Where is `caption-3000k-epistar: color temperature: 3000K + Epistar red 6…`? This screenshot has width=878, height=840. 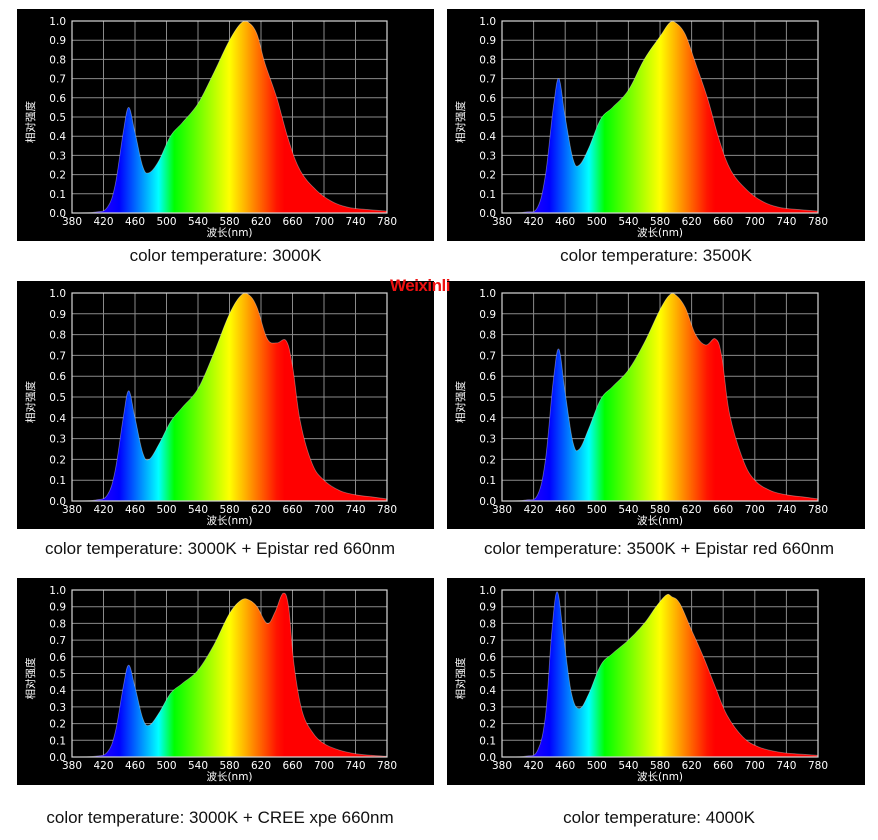
caption-3000k-epistar: color temperature: 3000K + Epistar red 6… is located at coordinates (220, 548).